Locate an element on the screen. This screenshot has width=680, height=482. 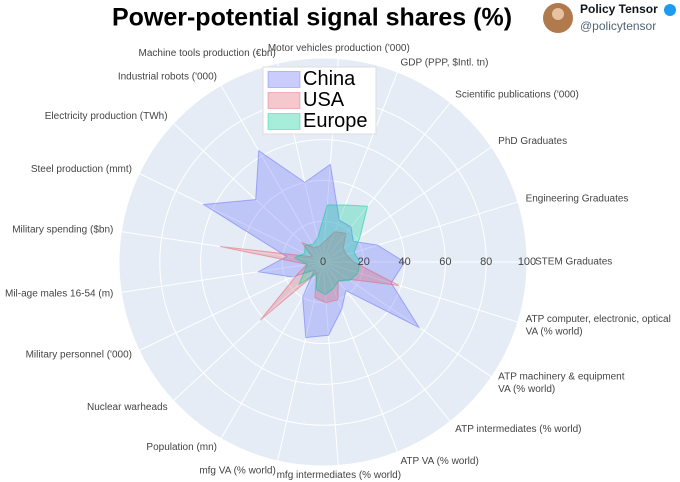
category-label: Mil-age males 16-54 (m) is located at coordinates (59, 294).